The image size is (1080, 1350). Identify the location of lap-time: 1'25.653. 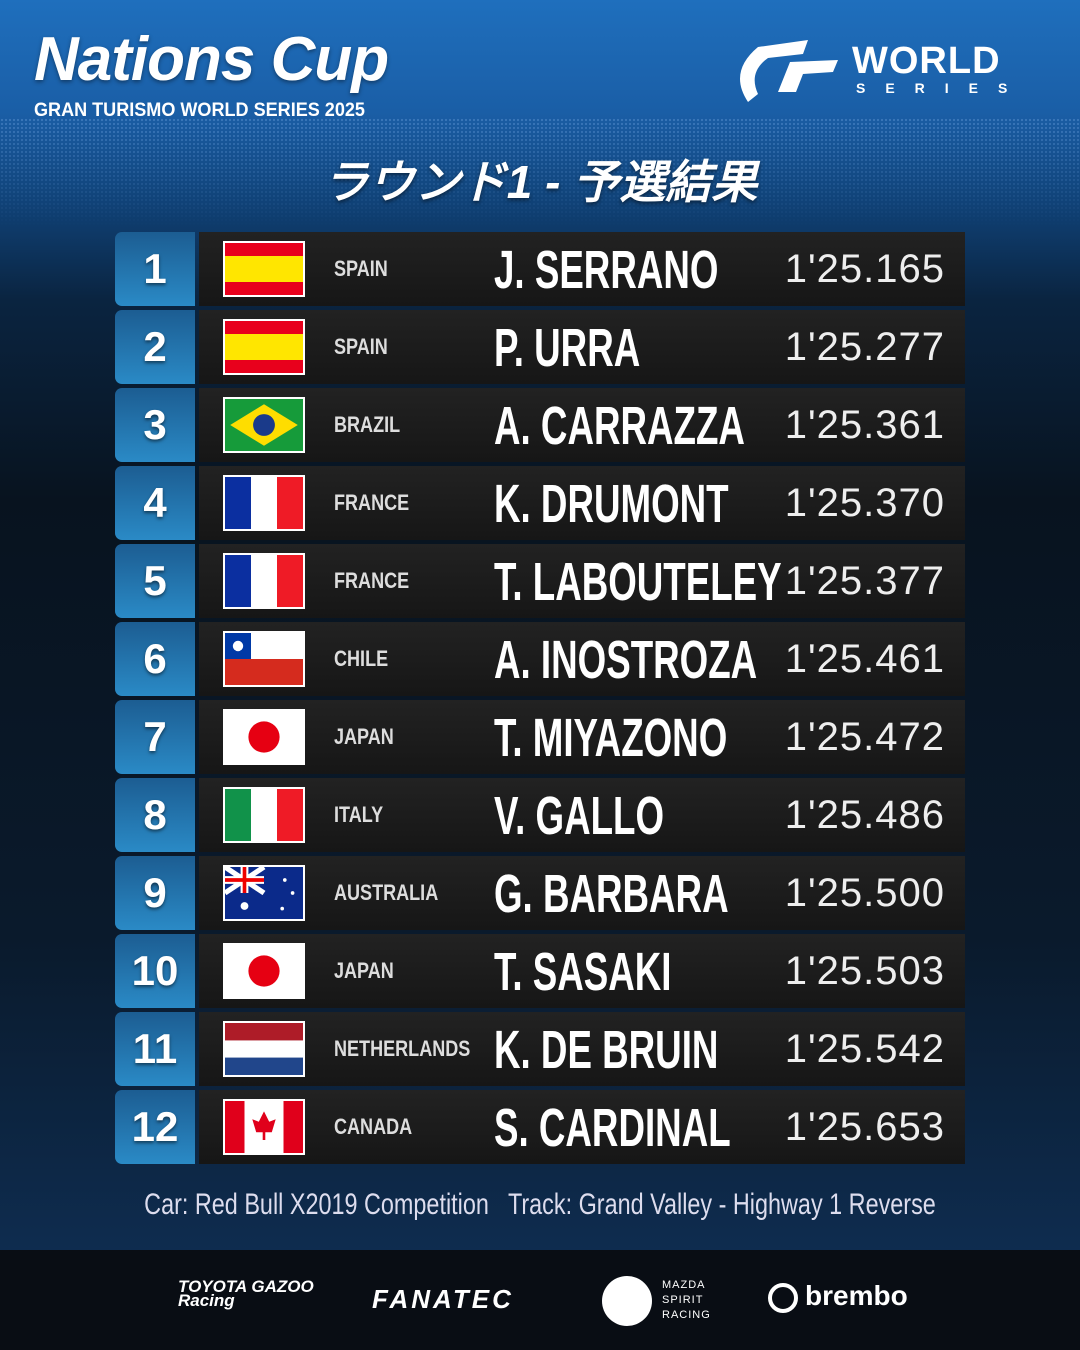
(864, 1127).